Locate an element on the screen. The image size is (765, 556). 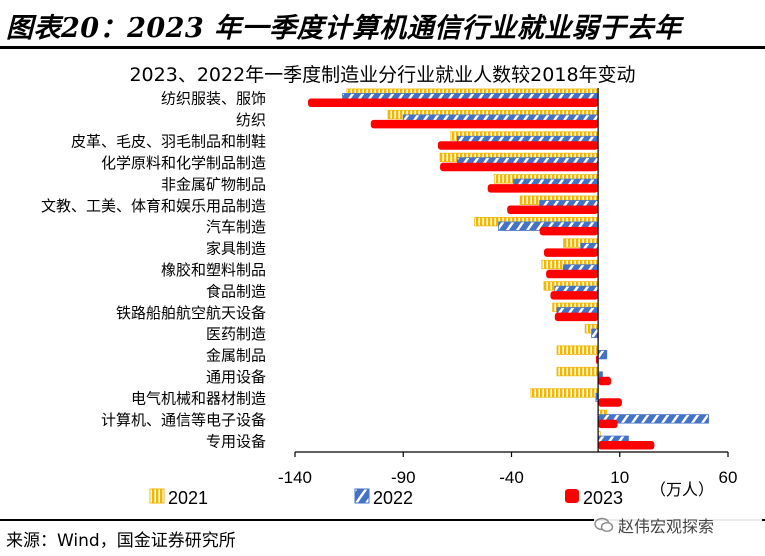
x-tick-label: -90 is located at coordinates (403, 477).